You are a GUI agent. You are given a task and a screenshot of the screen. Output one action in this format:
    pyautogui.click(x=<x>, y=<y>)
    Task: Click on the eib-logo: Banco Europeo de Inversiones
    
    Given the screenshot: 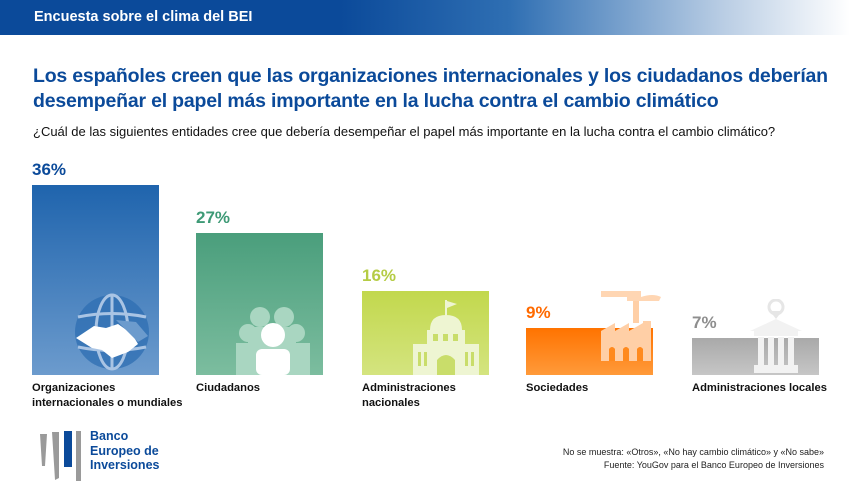 What is the action you would take?
    pyautogui.click(x=104, y=457)
    